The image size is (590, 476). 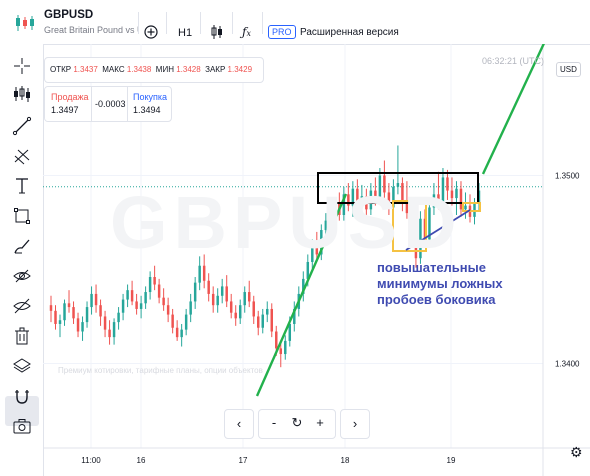 I want to click on active-tool-highlight, so click(x=22, y=411).